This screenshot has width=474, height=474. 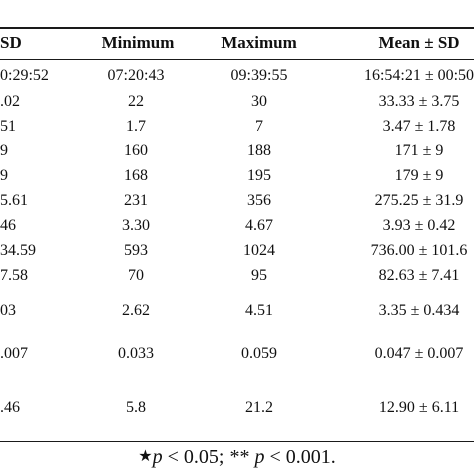 I want to click on cell-mean-sd: 3.93 ± 0.42, so click(x=419, y=225).